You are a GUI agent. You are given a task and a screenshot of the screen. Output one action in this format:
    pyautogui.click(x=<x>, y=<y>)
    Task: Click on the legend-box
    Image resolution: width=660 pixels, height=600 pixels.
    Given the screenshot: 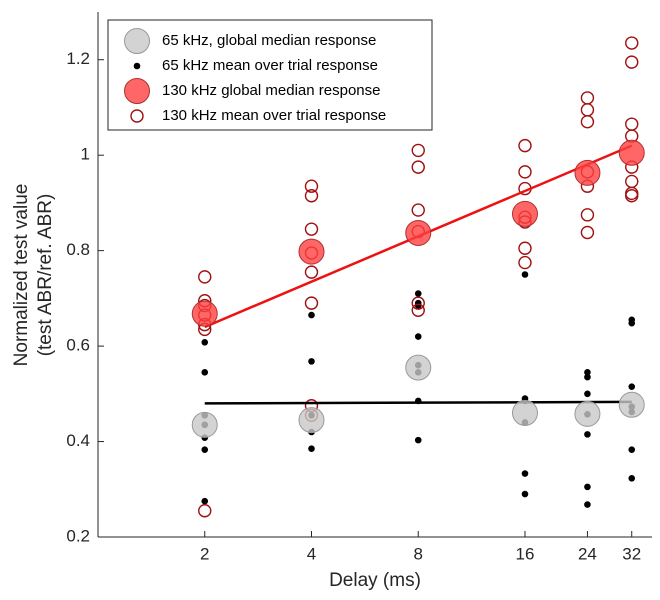 What is the action you would take?
    pyautogui.click(x=270, y=75)
    